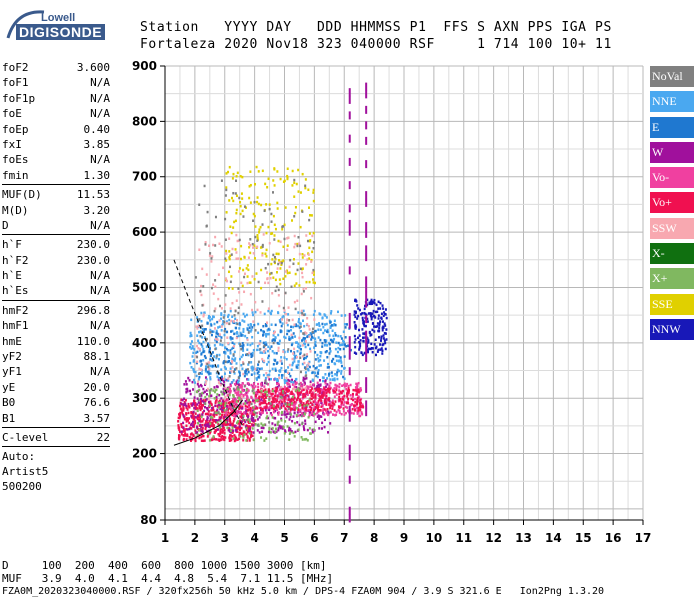  What do you see at coordinates (144, 121) in the screenshot?
I see `y-tick-label: 800` at bounding box center [144, 121].